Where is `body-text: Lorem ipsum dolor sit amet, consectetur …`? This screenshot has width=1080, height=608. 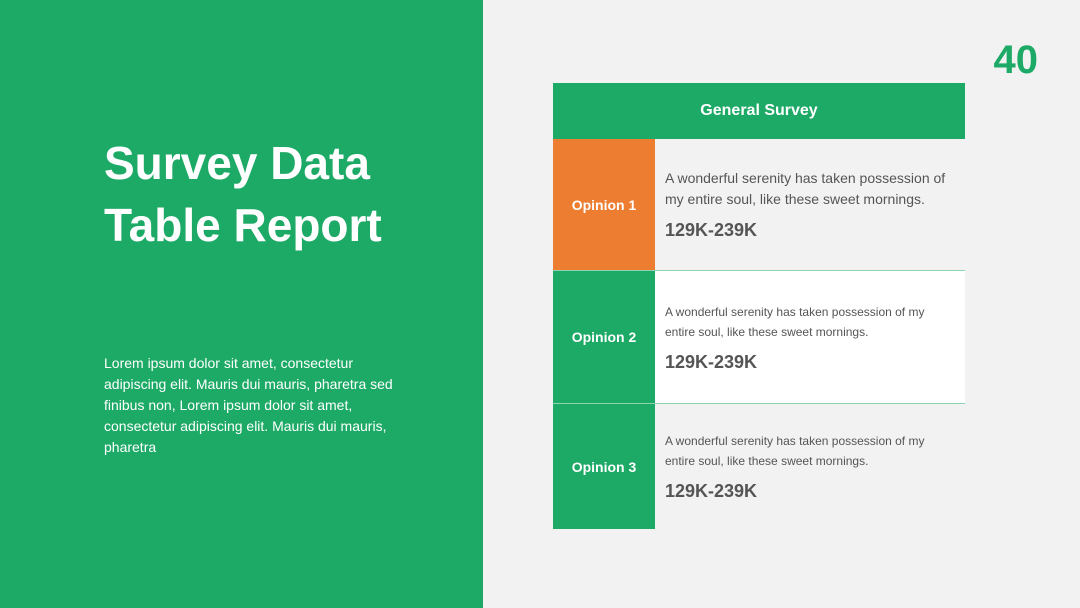
body-text: Lorem ipsum dolor sit amet, consectetur … is located at coordinates (248, 405).